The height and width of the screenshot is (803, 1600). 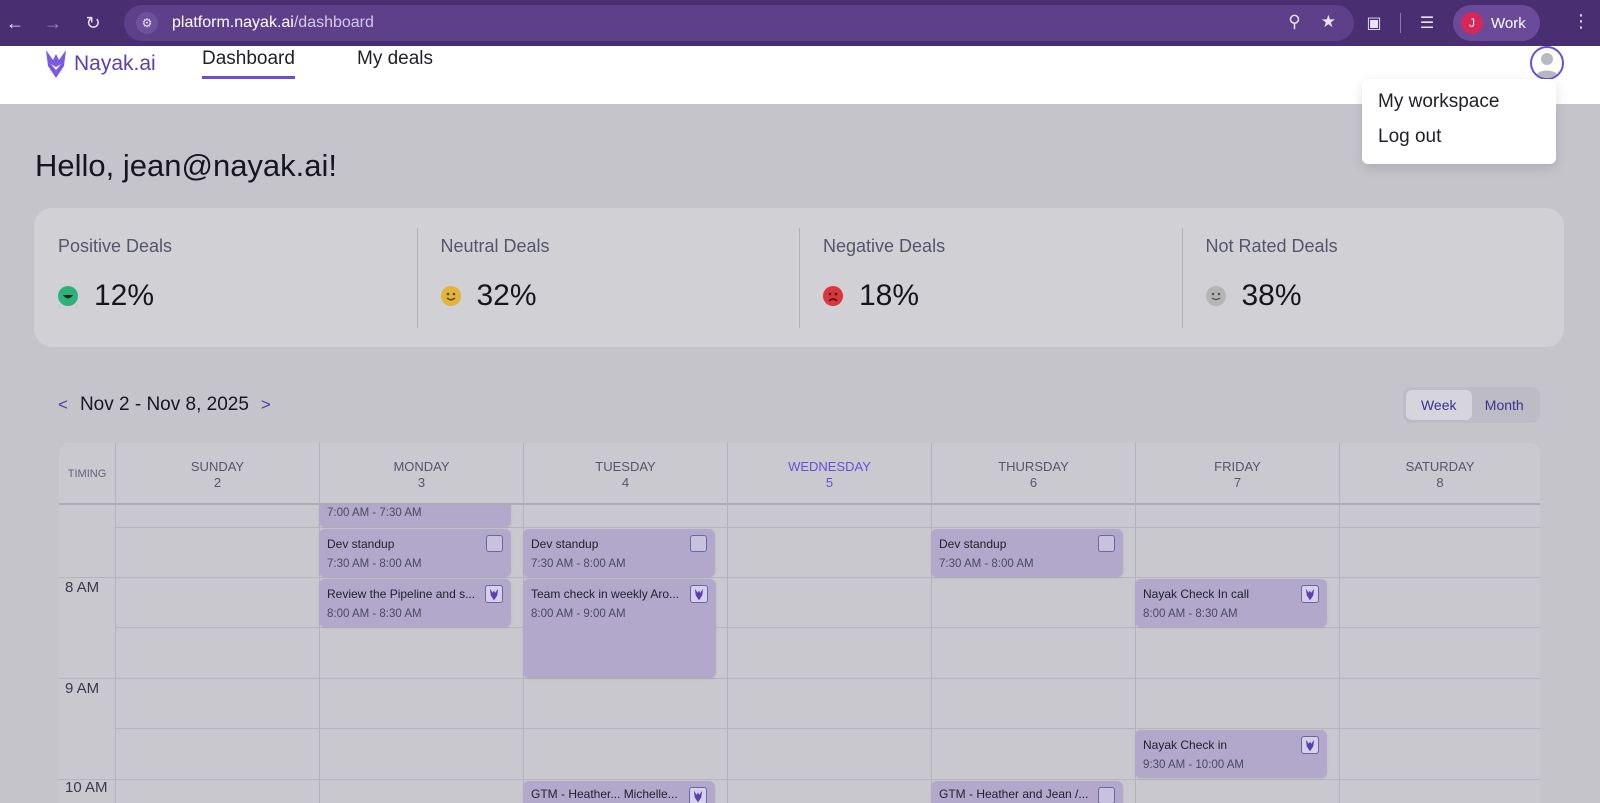 I want to click on stat-label: Not Rated Deals, so click(x=1271, y=246).